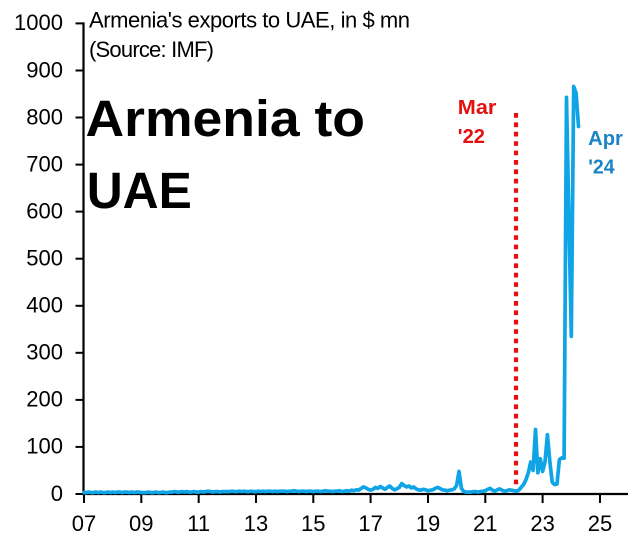  I want to click on svg-text: UAE, so click(139, 190).